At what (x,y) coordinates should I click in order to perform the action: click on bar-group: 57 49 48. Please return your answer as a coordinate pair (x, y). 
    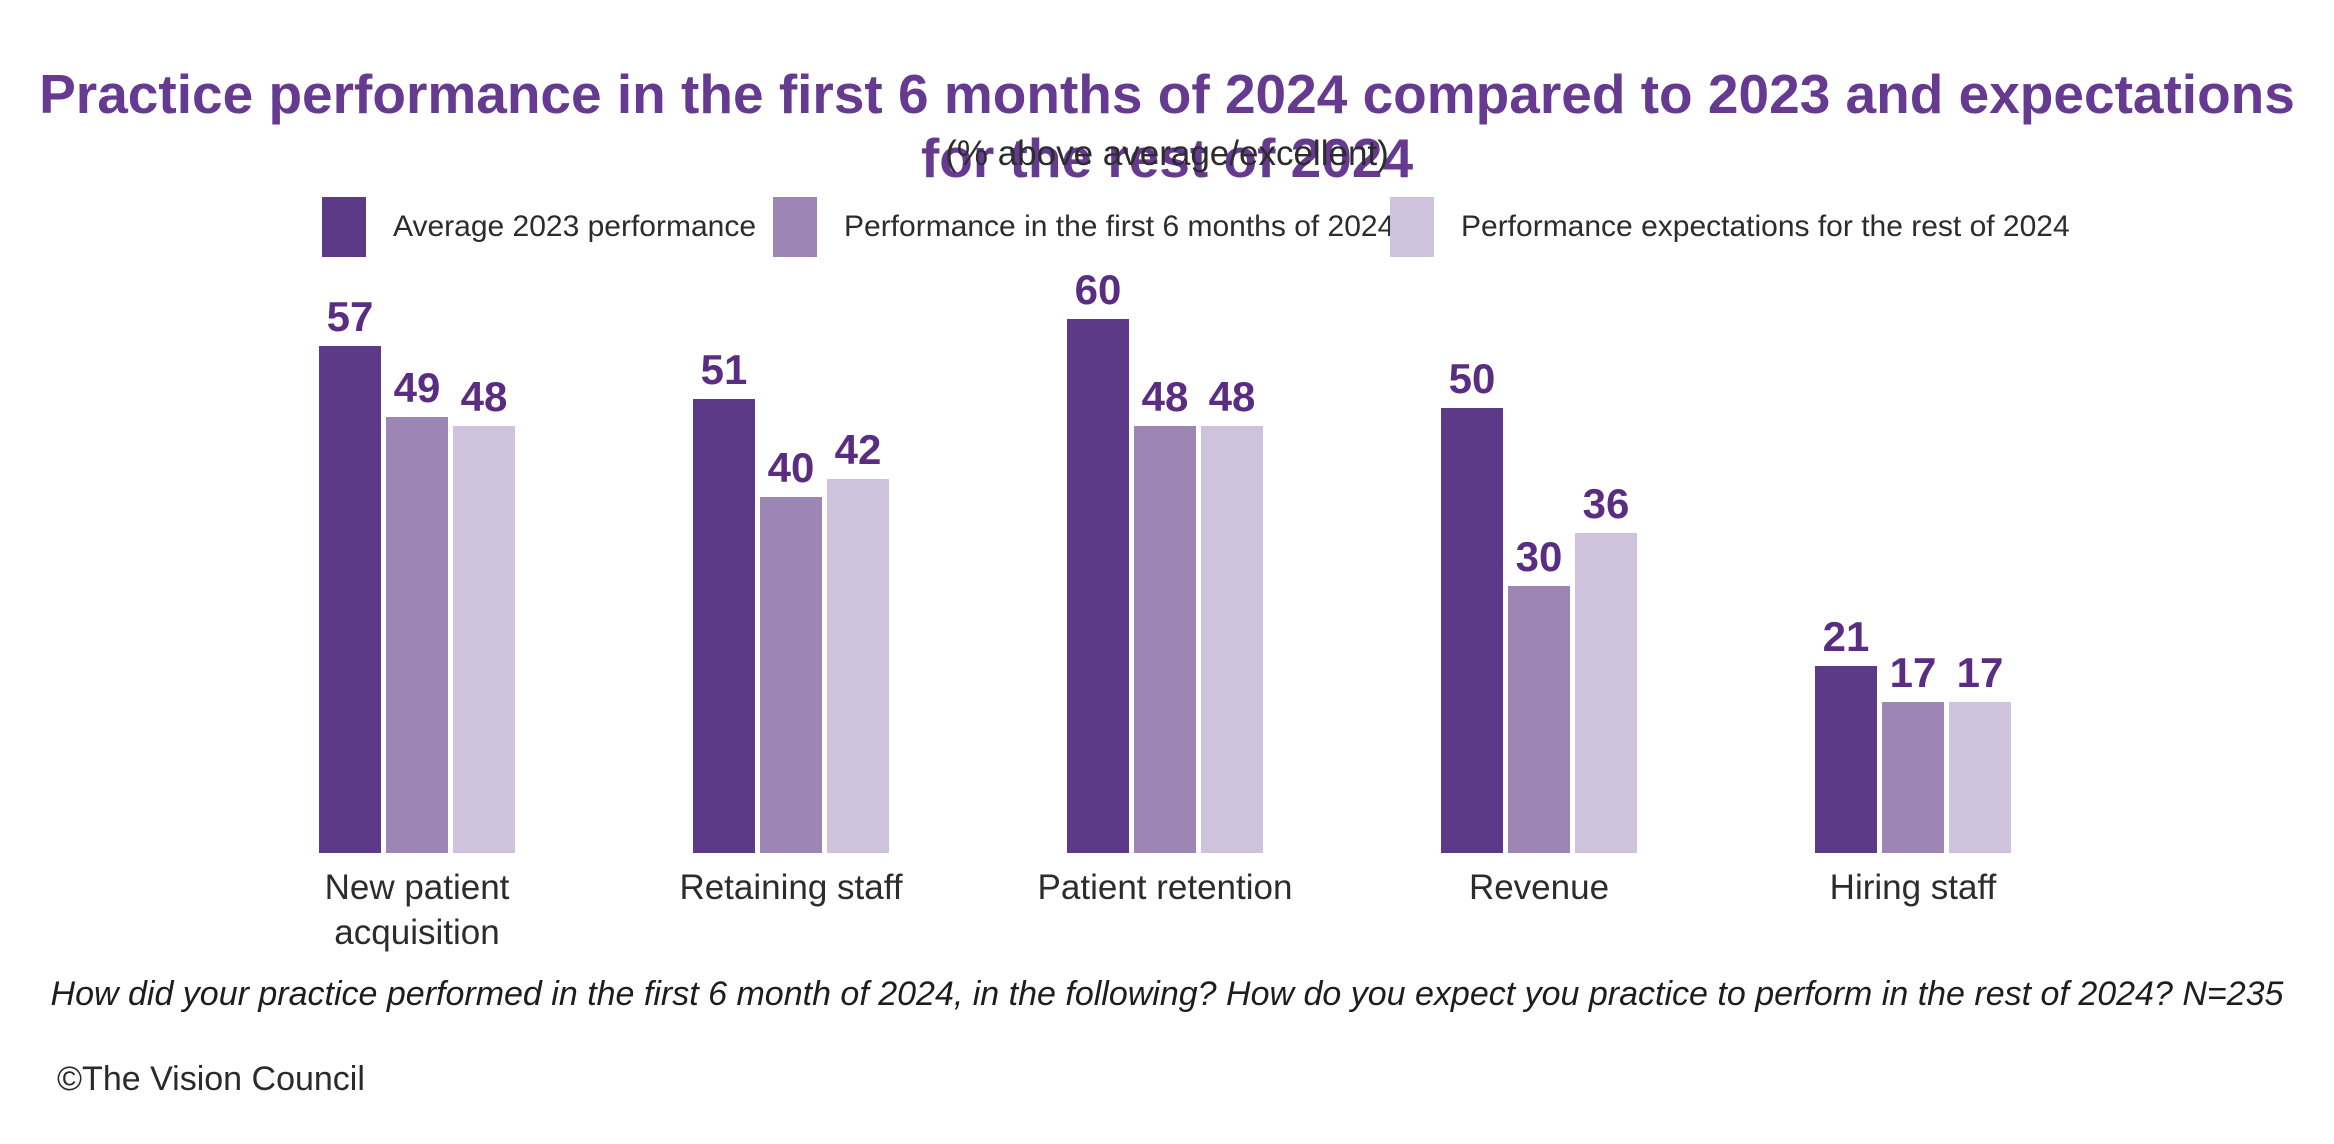
    Looking at the image, I should click on (417, 574).